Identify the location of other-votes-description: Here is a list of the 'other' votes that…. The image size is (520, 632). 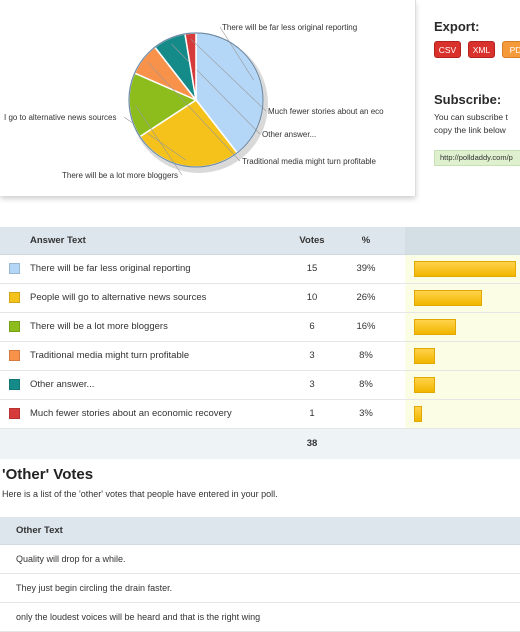
(140, 494).